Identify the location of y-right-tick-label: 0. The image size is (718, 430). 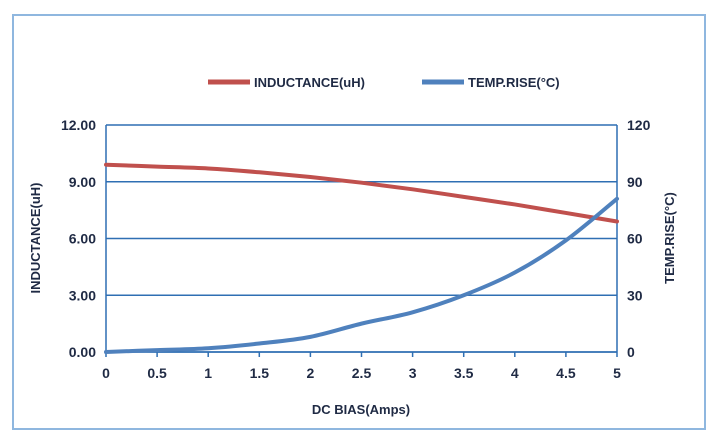
(631, 352).